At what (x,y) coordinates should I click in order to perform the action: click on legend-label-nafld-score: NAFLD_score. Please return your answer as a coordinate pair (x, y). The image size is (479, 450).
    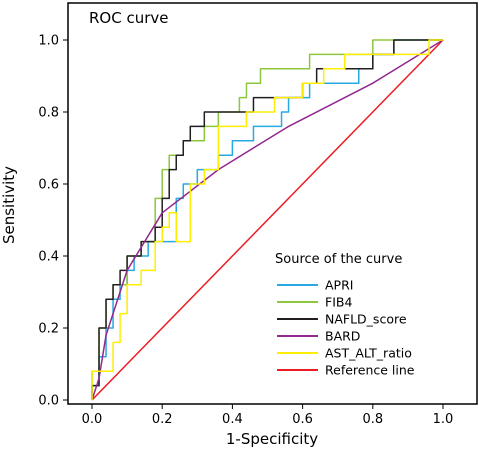
    Looking at the image, I should click on (366, 319).